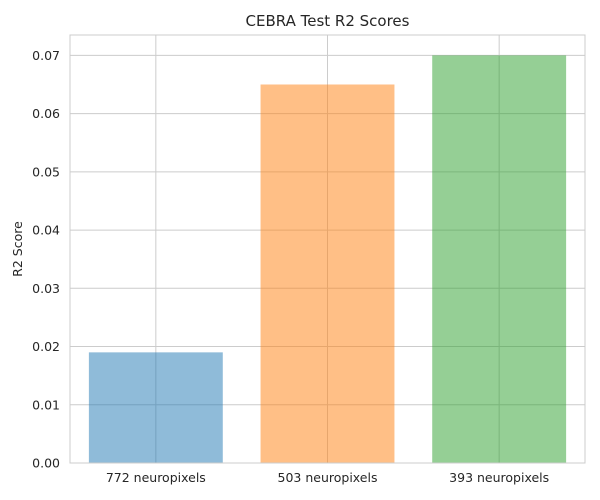 Image resolution: width=600 pixels, height=500 pixels. What do you see at coordinates (46, 346) in the screenshot?
I see `y-tick-label: 0.02` at bounding box center [46, 346].